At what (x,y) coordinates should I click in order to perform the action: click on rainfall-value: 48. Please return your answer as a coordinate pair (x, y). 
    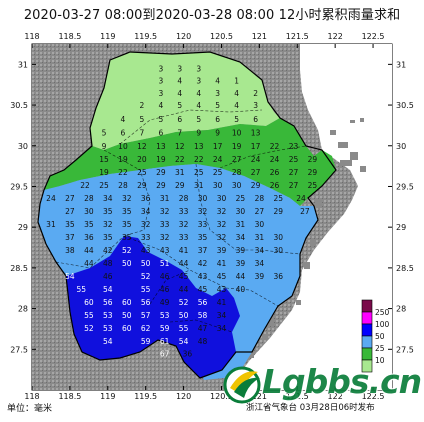
    Looking at the image, I should click on (108, 263).